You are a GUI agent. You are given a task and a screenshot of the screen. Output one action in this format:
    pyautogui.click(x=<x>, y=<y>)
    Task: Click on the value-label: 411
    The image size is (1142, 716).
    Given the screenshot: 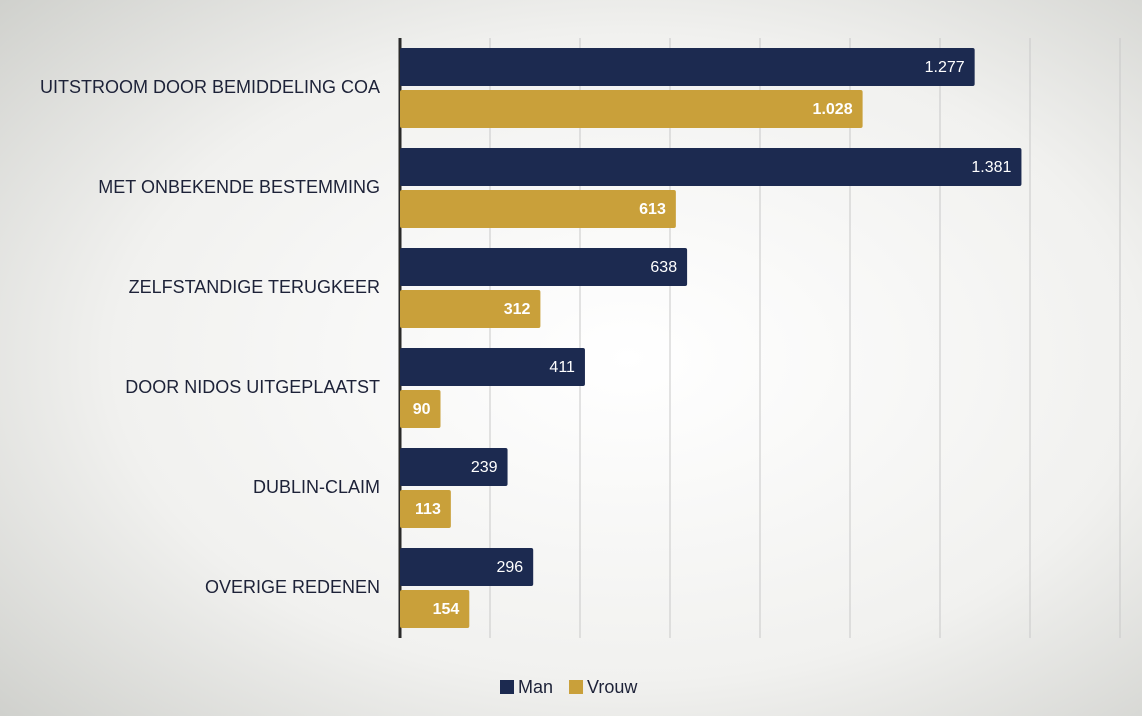 What is the action you would take?
    pyautogui.click(x=562, y=367)
    